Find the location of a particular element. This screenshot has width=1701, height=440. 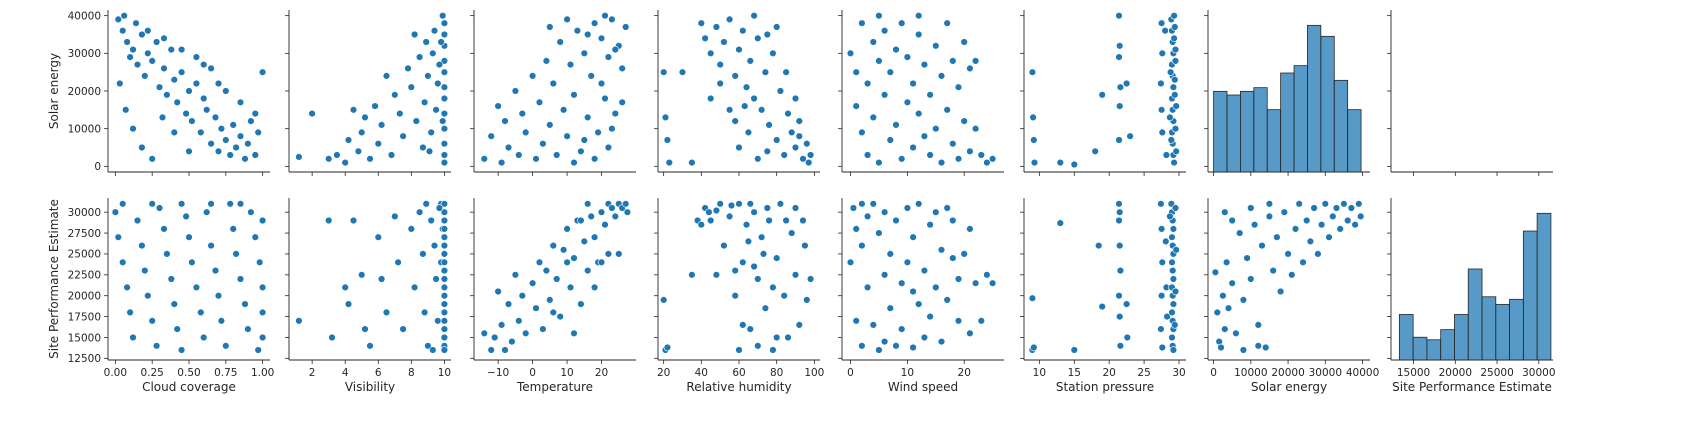

y-tick-label: 20000 is located at coordinates (84, 297).